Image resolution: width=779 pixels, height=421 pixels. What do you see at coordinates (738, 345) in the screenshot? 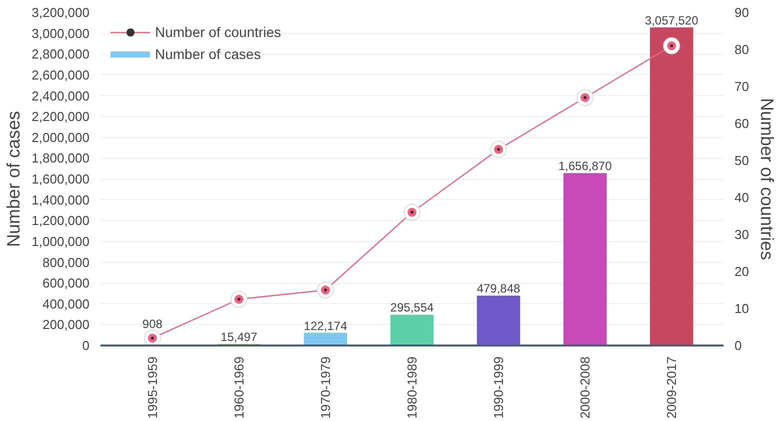
I see `y2-tick-label: 0` at bounding box center [738, 345].